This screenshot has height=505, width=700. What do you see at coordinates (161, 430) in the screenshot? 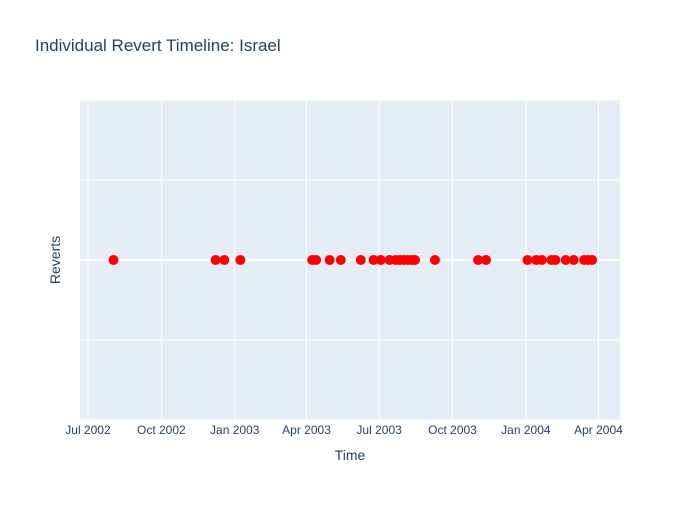
I see `x-tick-label: Oct 2002` at bounding box center [161, 430].